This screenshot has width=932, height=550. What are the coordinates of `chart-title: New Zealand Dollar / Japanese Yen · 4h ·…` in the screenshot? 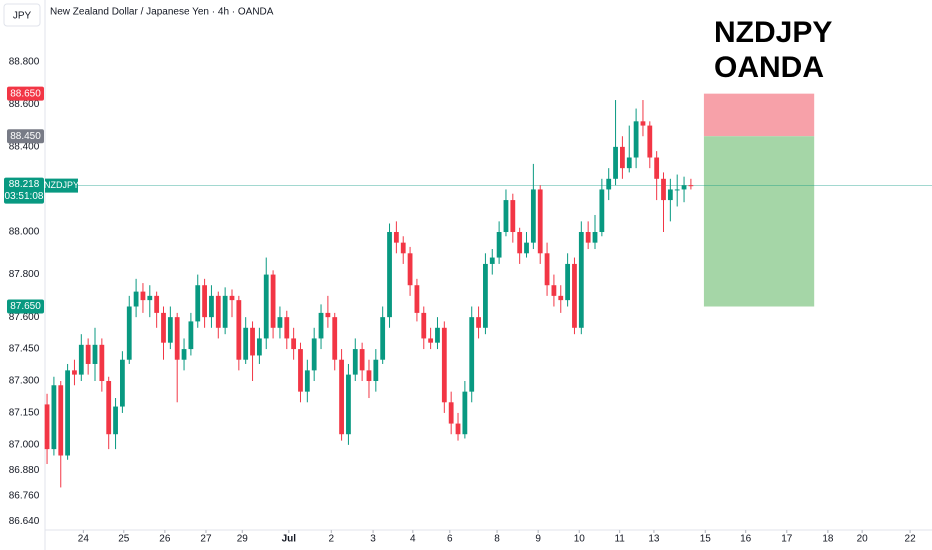 It's located at (162, 12).